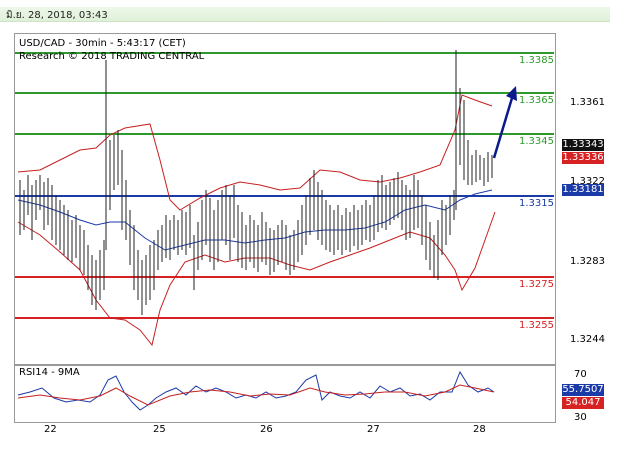 This screenshot has height=459, width=623. Describe the element at coordinates (255, 220) in the screenshot. I see `moving-average` at that location.